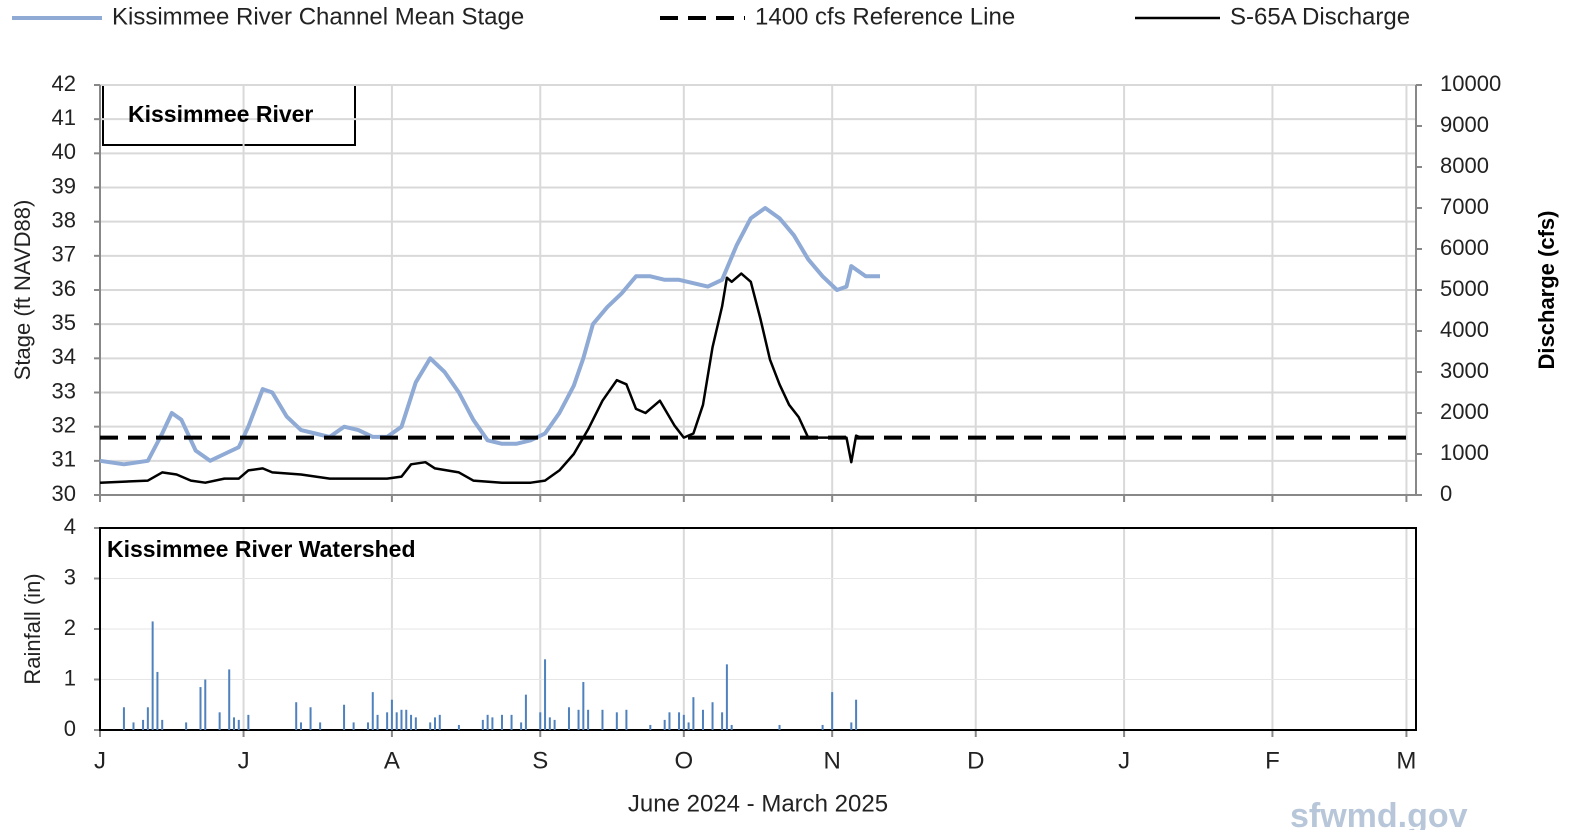 The image size is (1591, 830). I want to click on x-tick-label: D, so click(975, 760).